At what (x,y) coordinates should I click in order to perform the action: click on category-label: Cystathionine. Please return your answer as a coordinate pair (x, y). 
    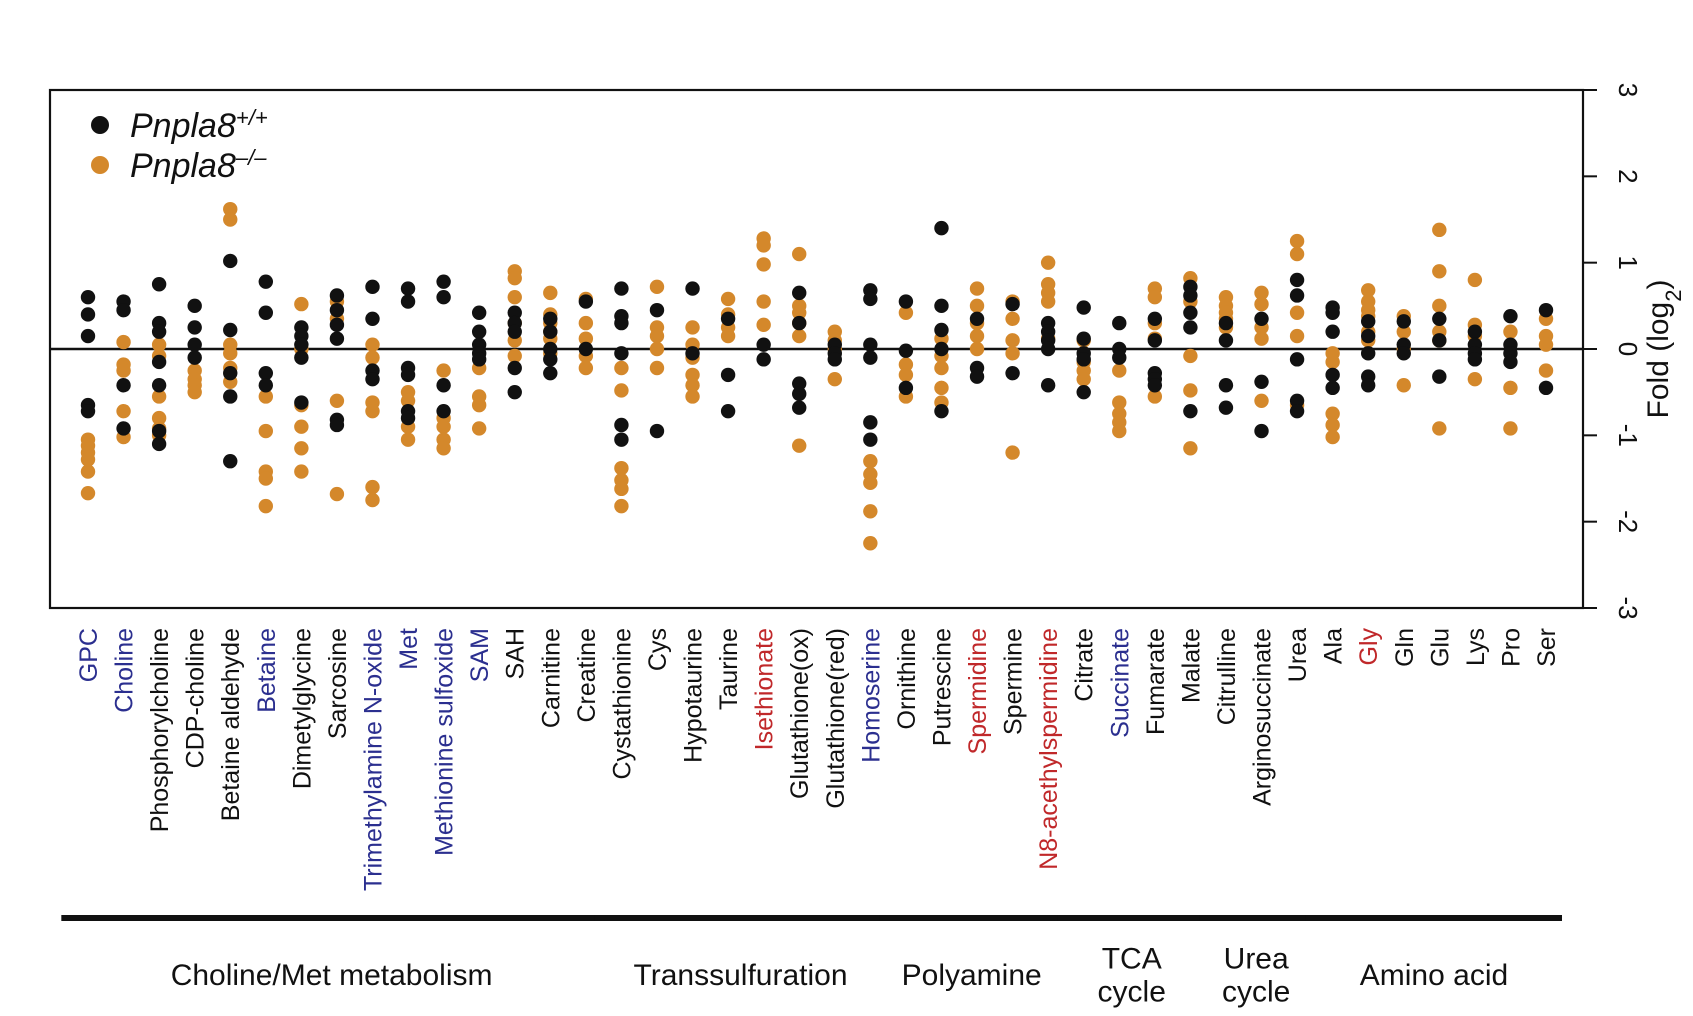
    Looking at the image, I should click on (622, 703).